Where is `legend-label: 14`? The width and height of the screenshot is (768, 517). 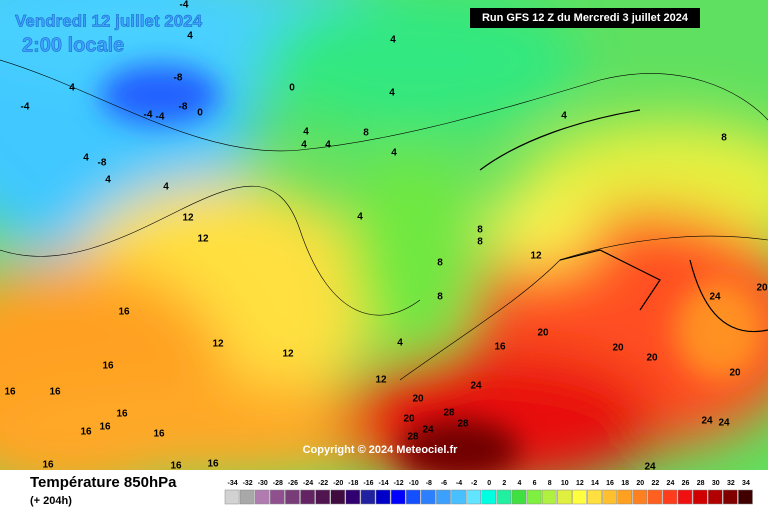
legend-label: 14 is located at coordinates (595, 483).